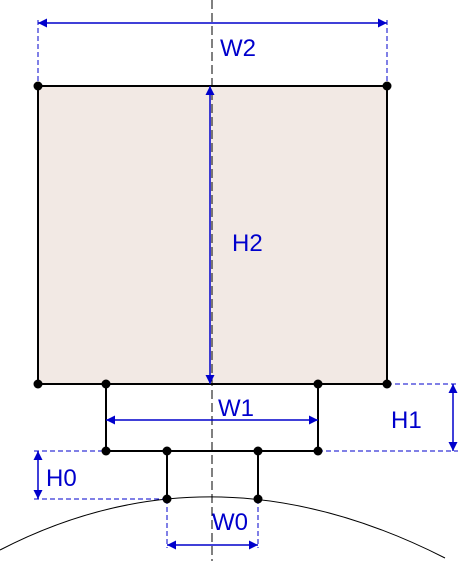  I want to click on base-arc, so click(223, 527).